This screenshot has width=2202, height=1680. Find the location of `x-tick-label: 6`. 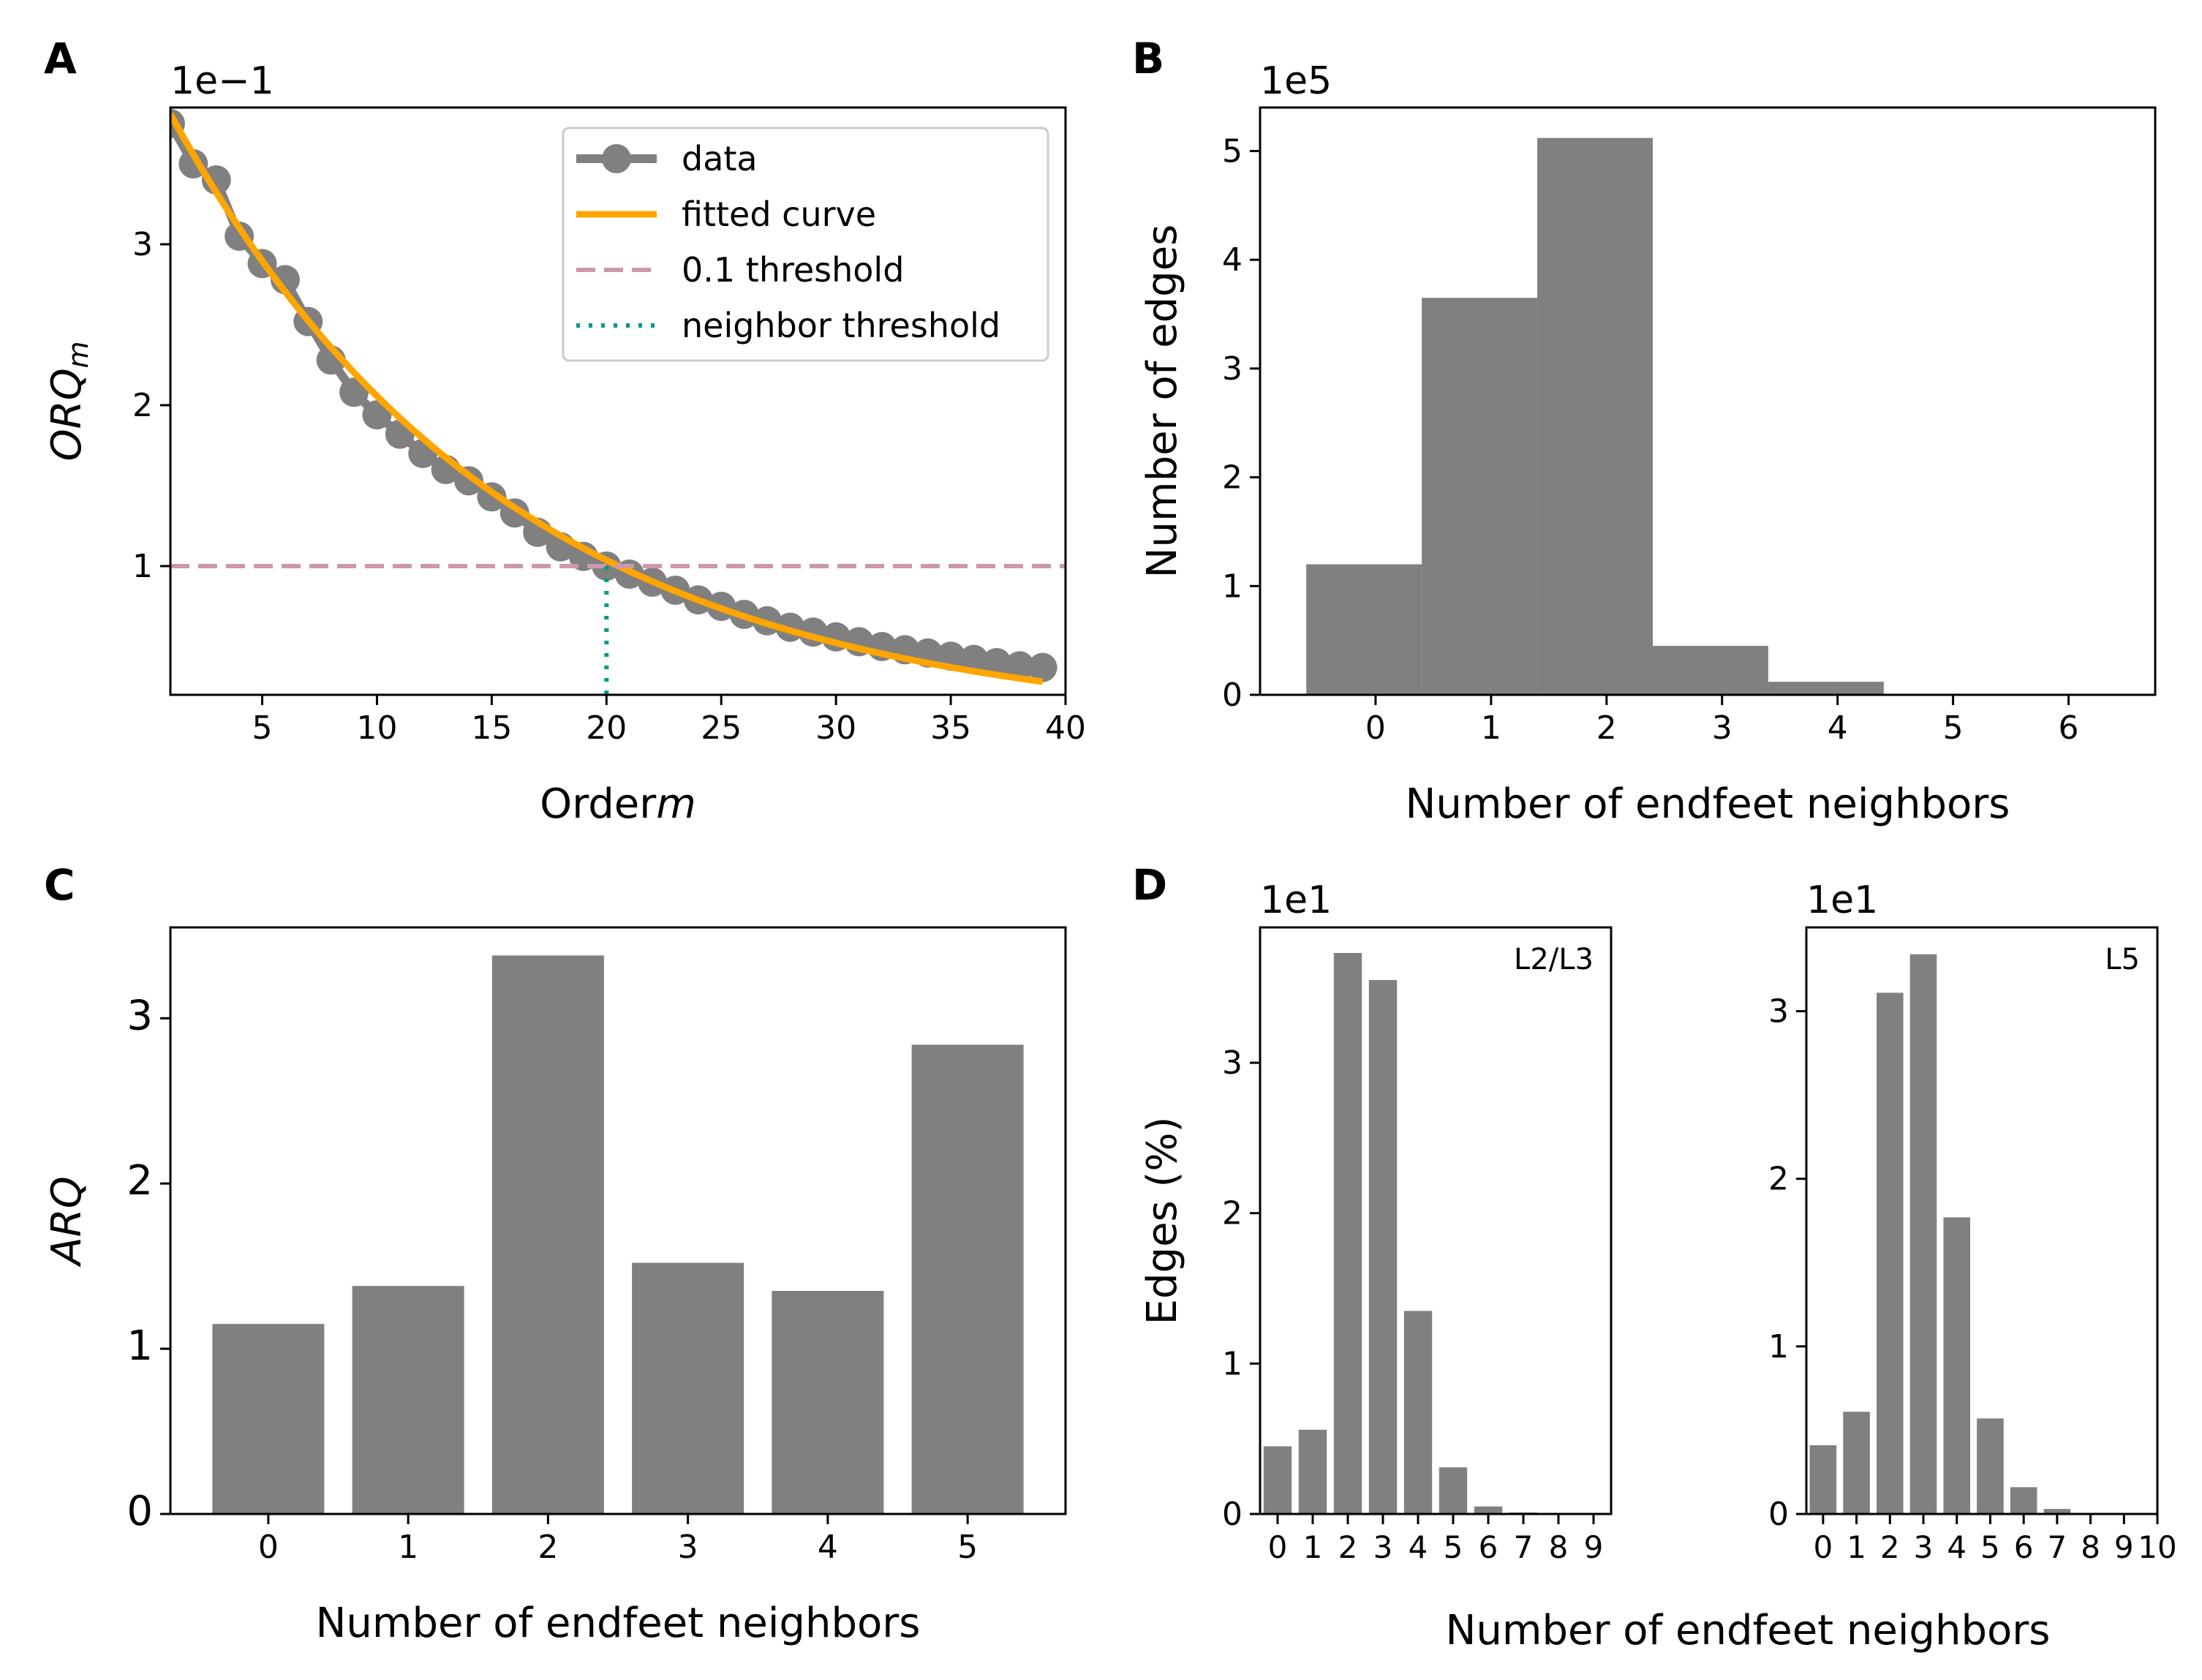

x-tick-label: 6 is located at coordinates (2069, 728).